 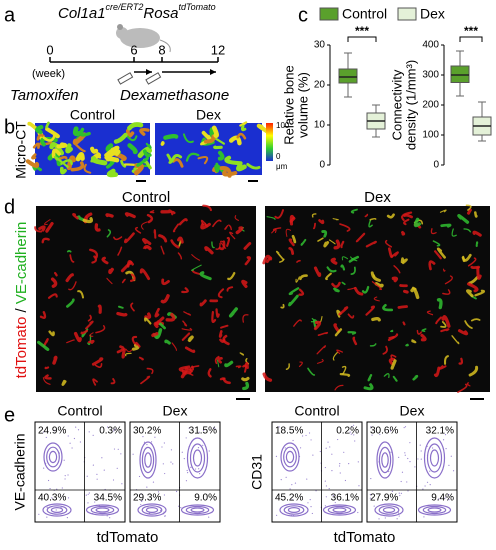 I want to click on quadrant-percent: 24.9%, so click(x=52, y=431).